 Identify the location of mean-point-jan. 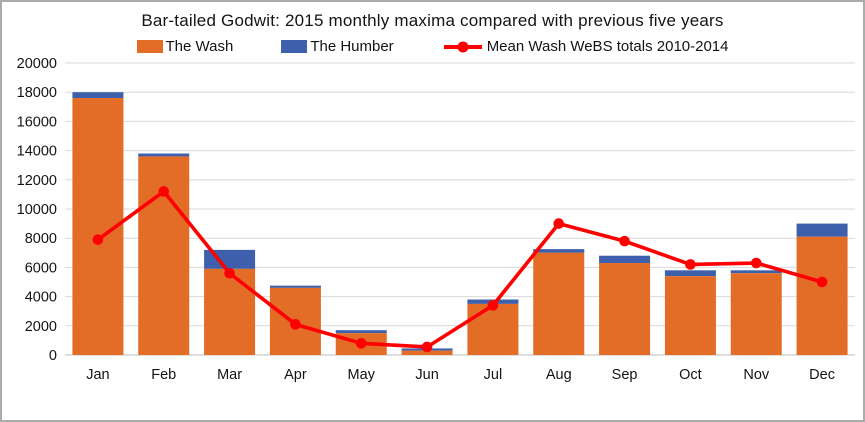
(98, 239).